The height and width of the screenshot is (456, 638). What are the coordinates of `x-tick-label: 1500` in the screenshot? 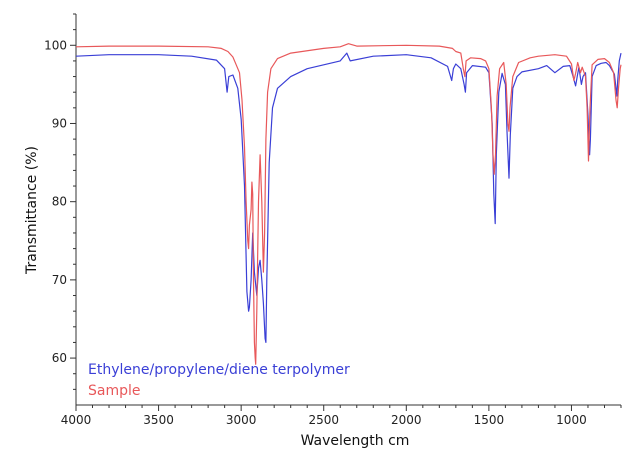 It's located at (489, 420).